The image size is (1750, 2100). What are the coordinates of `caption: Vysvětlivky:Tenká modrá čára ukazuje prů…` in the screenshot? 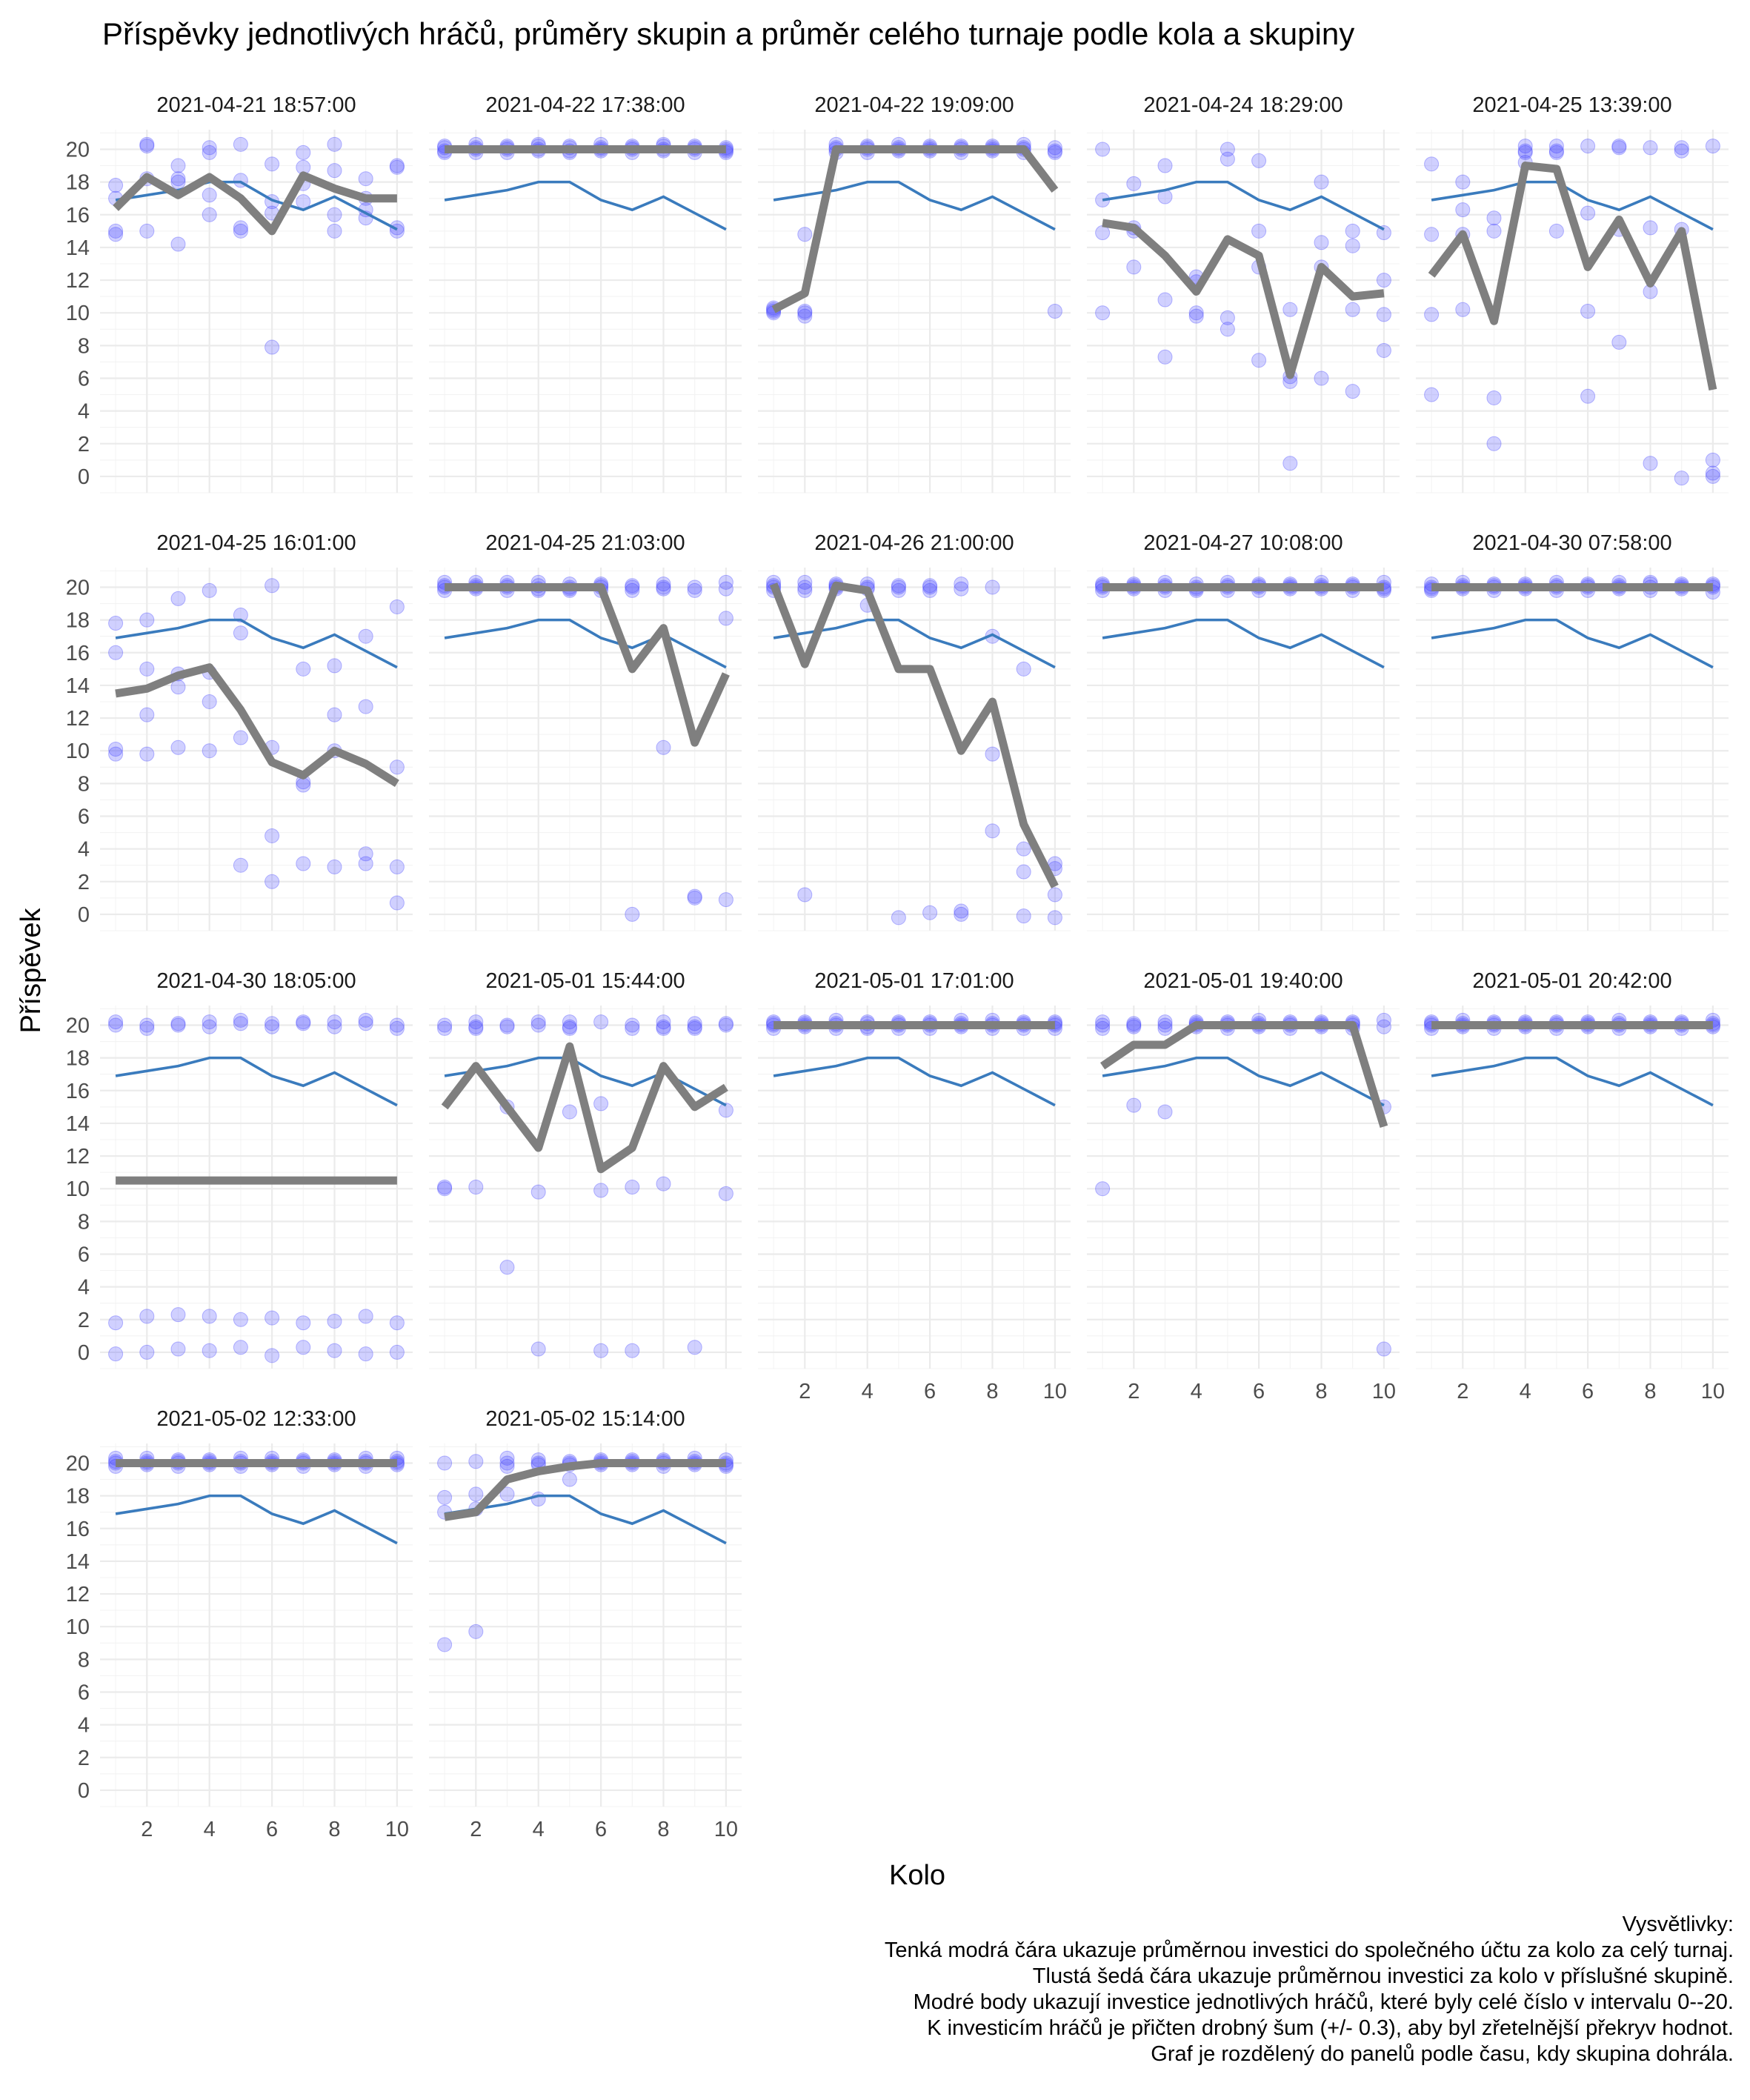 It's located at (1309, 1990).